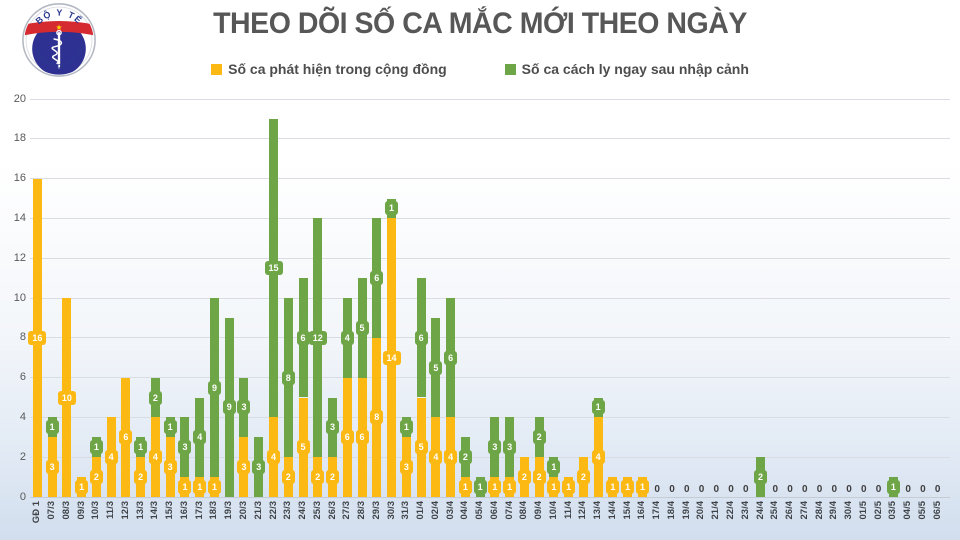 Image resolution: width=960 pixels, height=540 pixels. What do you see at coordinates (329, 69) in the screenshot?
I see `legend-item-community: Số ca phát hiện trong cộng đồng` at bounding box center [329, 69].